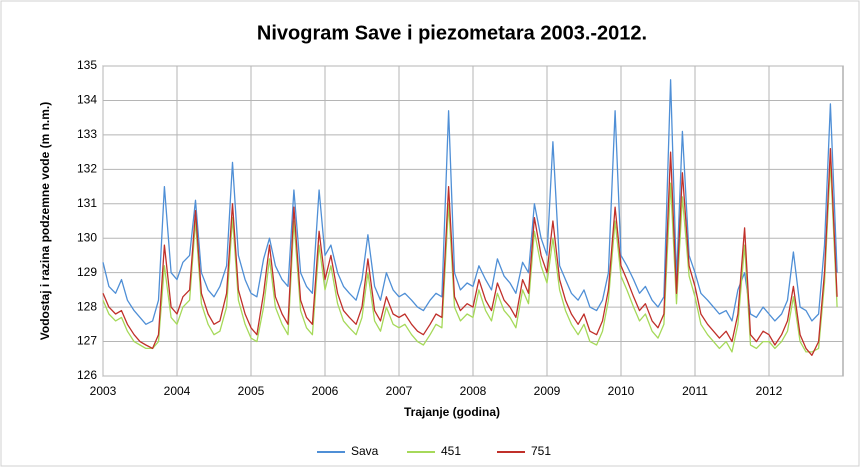  What do you see at coordinates (251, 391) in the screenshot?
I see `x-tick-label: 2005` at bounding box center [251, 391].